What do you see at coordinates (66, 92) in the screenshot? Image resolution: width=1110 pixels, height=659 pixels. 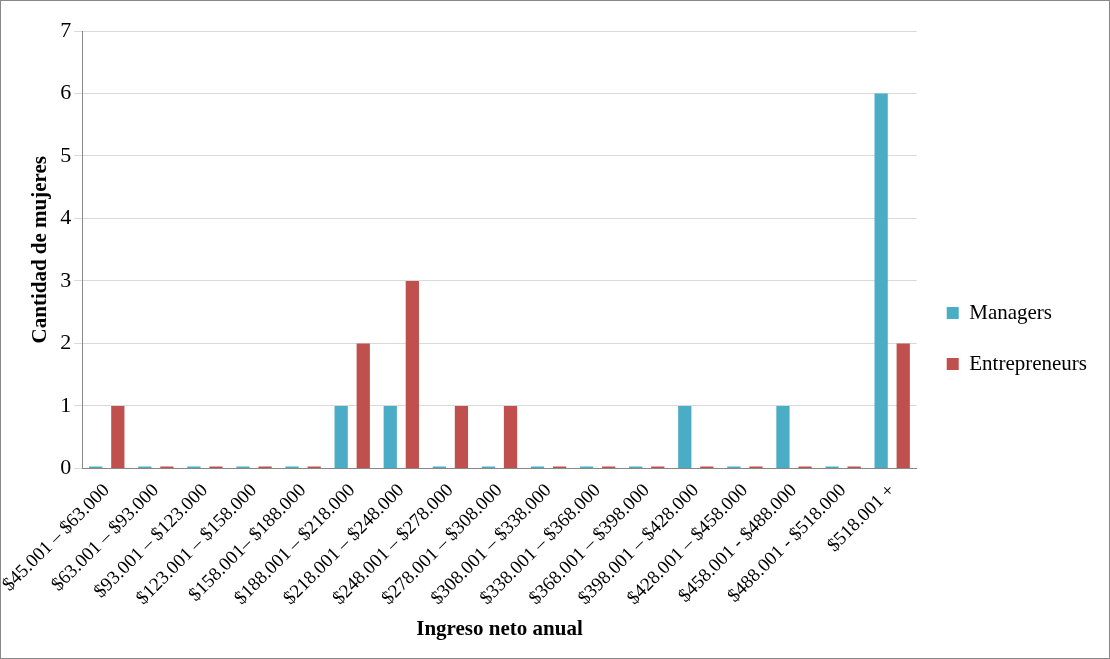 I see `y-tick-label: 6` at bounding box center [66, 92].